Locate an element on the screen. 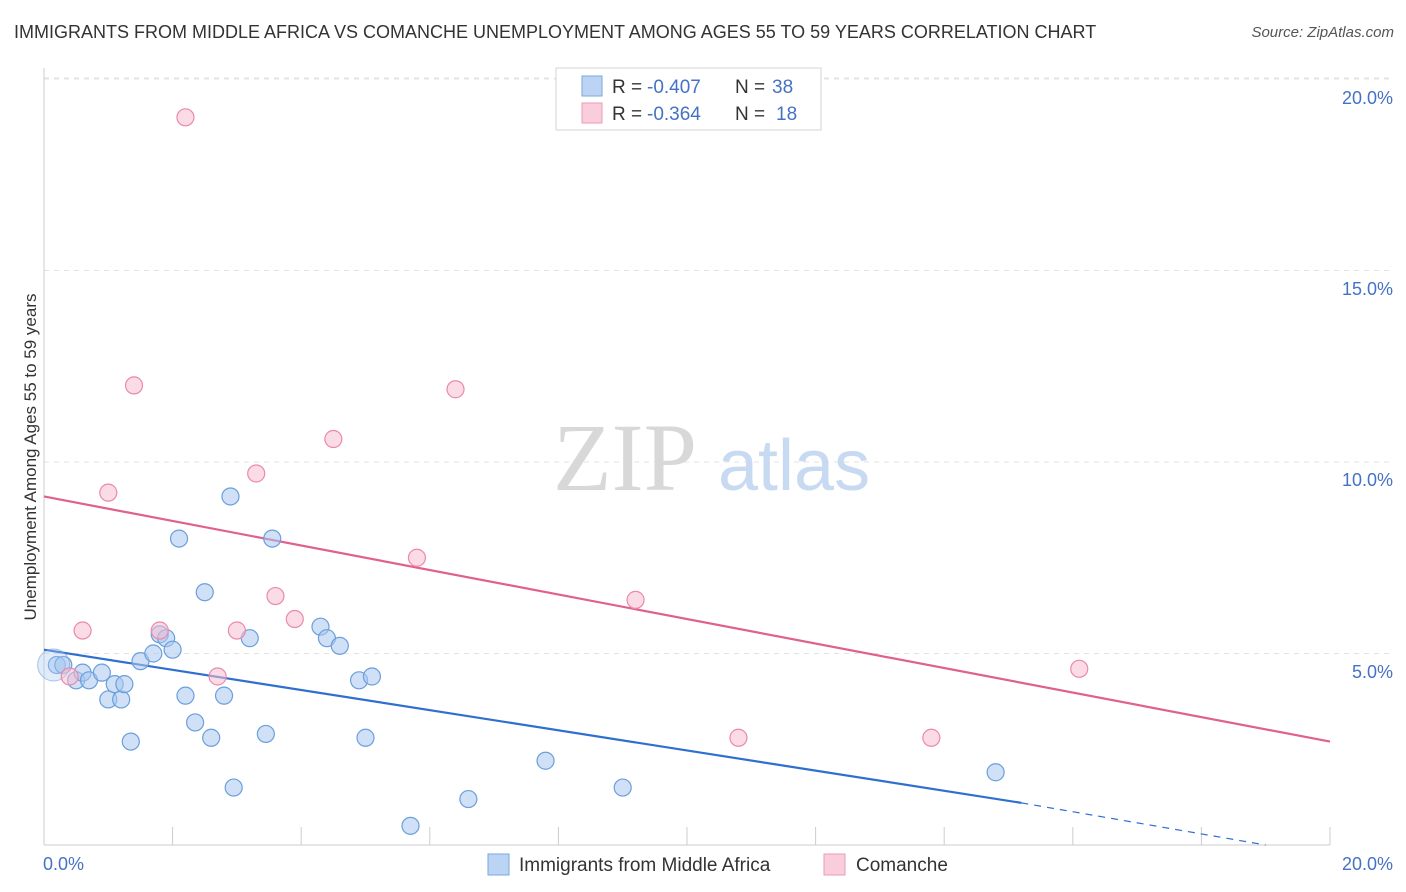 The width and height of the screenshot is (1406, 892). legend-r-label-blue: R = is located at coordinates (627, 87).